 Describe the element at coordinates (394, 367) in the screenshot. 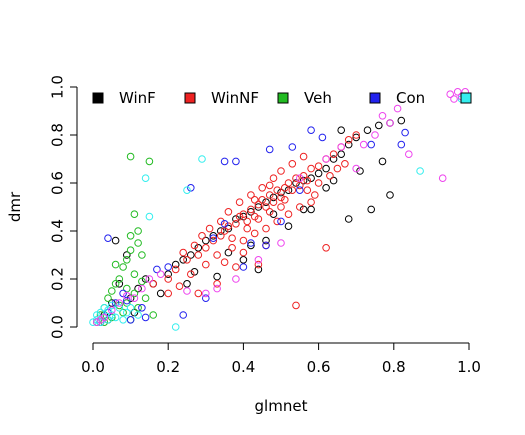

I see `x-tick-label: 0.8` at that location.